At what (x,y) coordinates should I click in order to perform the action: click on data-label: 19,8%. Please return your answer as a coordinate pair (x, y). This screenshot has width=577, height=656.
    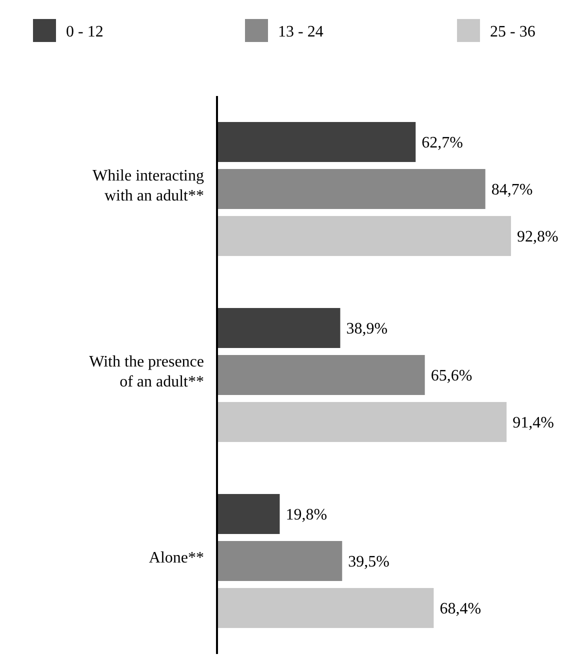
    Looking at the image, I should click on (307, 515).